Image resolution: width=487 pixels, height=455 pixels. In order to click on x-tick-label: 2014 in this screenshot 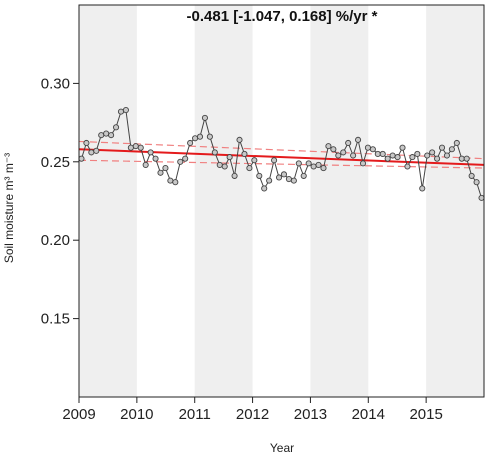, I will do `click(368, 414)`.